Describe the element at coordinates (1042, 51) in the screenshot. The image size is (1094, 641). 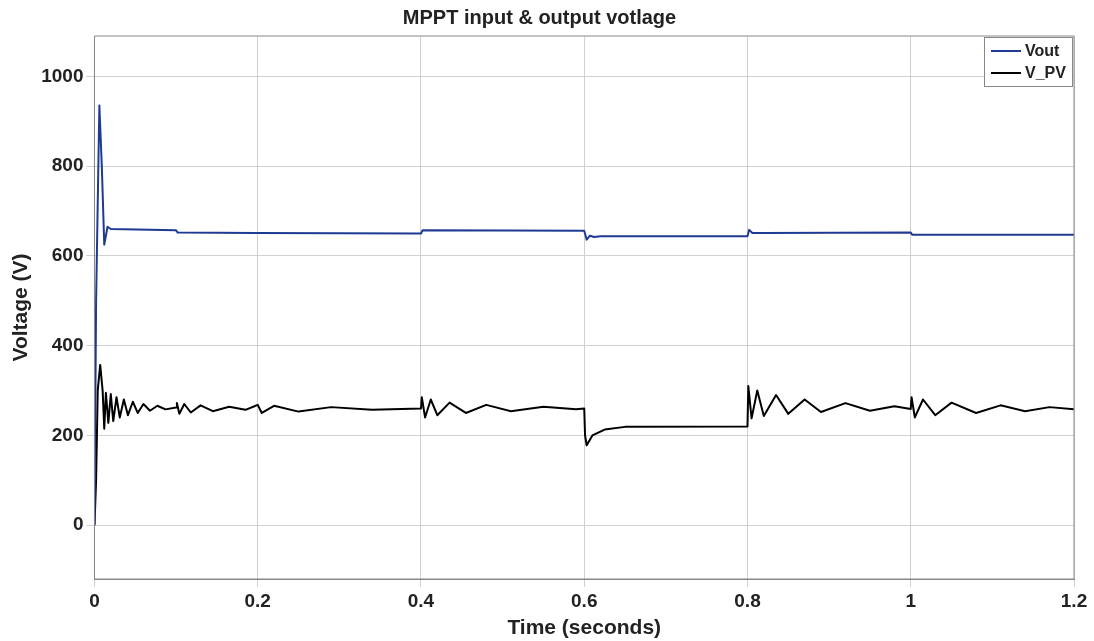
I see `legend-label: Vout` at that location.